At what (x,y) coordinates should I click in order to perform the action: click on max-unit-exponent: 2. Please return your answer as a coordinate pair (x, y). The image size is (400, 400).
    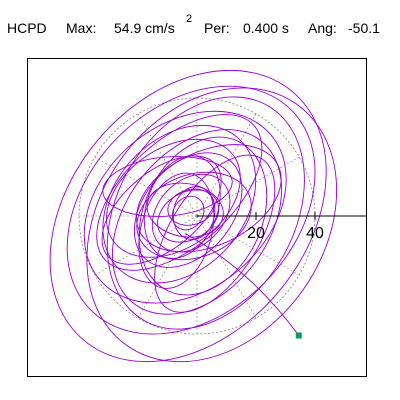
    Looking at the image, I should click on (189, 19).